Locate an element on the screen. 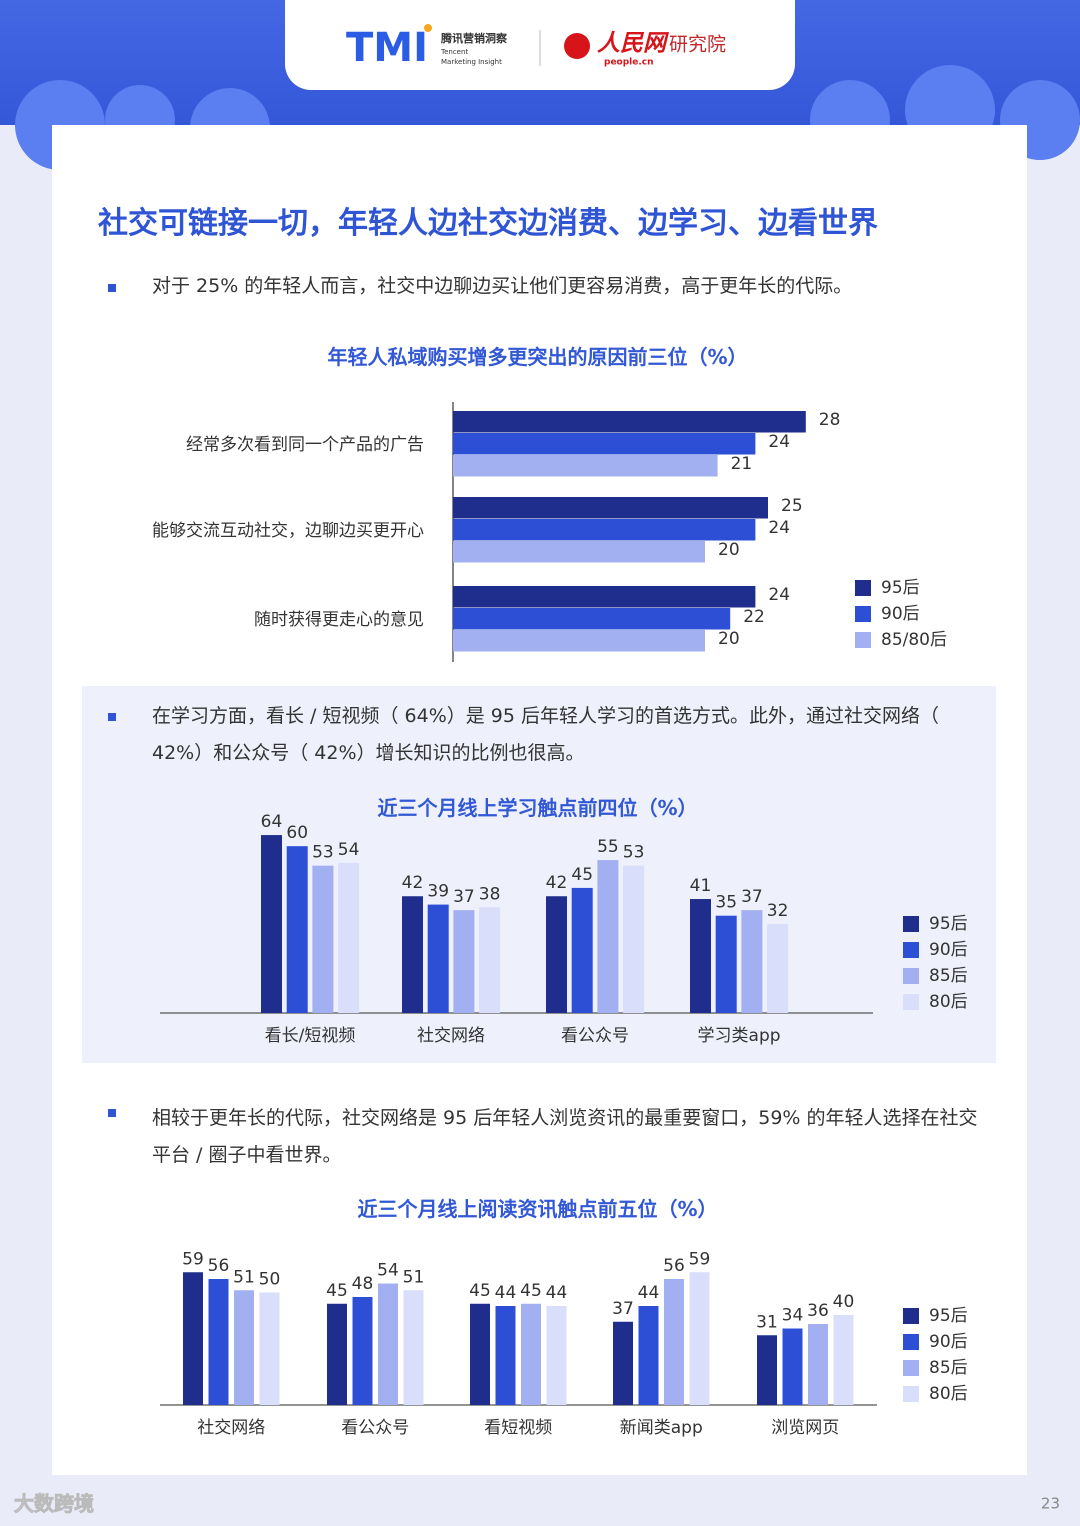 Image resolution: width=1080 pixels, height=1526 pixels. category-label: 新闻类app is located at coordinates (661, 1428).